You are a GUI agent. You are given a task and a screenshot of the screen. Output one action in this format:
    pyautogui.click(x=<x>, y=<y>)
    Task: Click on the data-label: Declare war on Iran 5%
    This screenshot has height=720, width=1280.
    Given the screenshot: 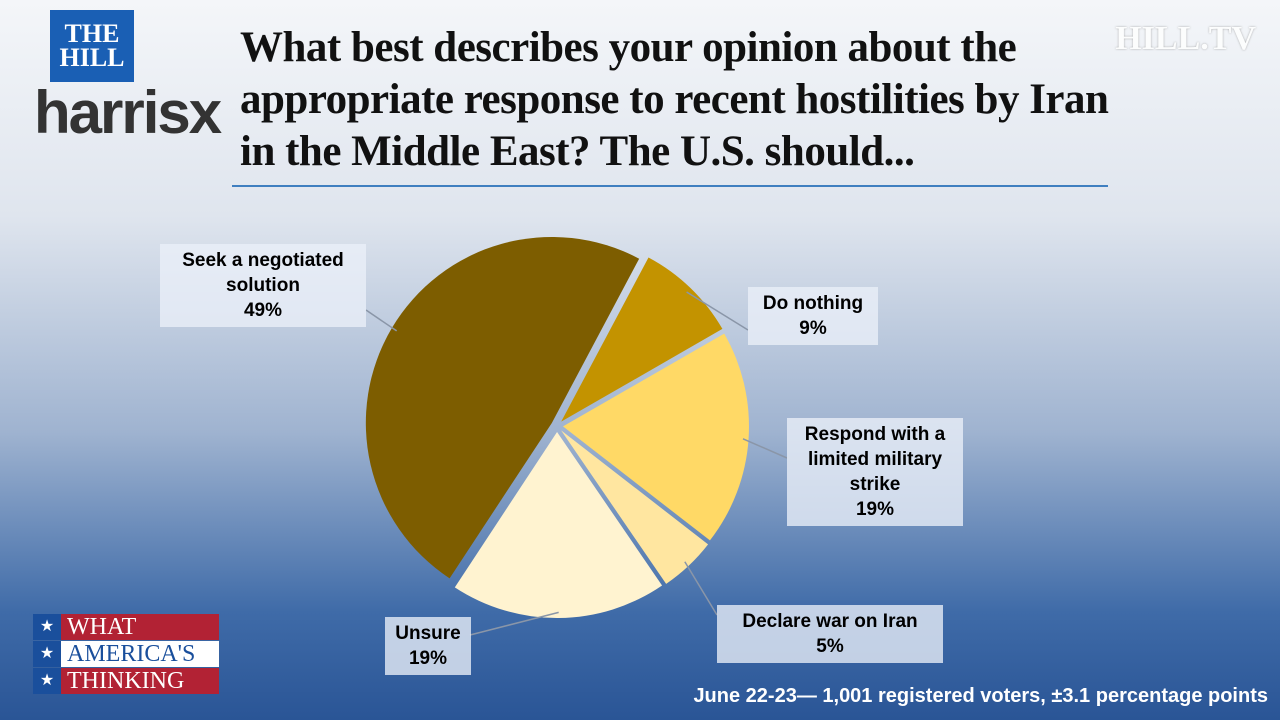 What is the action you would take?
    pyautogui.click(x=830, y=634)
    